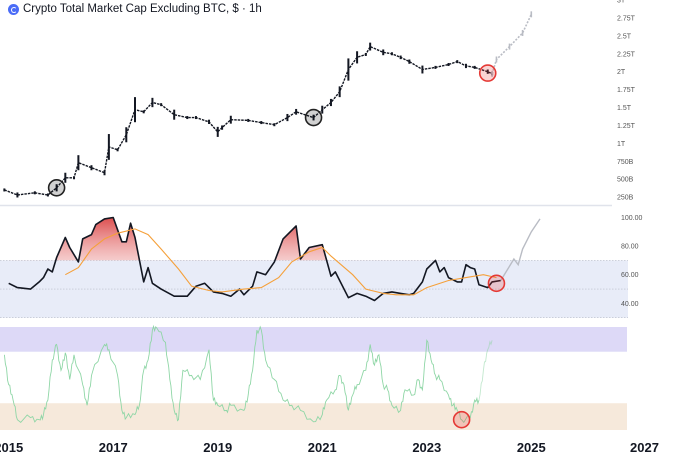 This screenshot has width=675, height=459. What do you see at coordinates (313, 416) in the screenshot?
I see `lower-band` at bounding box center [313, 416].